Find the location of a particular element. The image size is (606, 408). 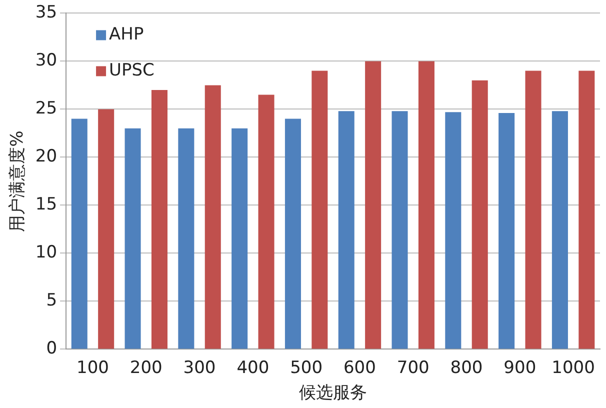

y-tick-label: 5 is located at coordinates (52, 300).